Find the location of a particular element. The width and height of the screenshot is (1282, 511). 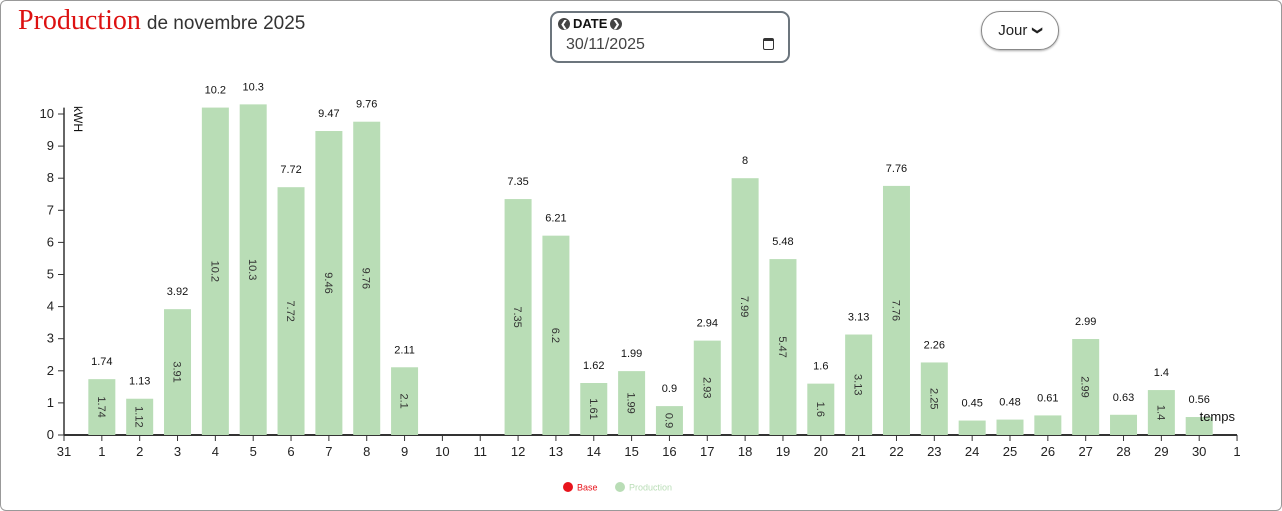

page-title: Production de novembre 2025 is located at coordinates (161, 21).